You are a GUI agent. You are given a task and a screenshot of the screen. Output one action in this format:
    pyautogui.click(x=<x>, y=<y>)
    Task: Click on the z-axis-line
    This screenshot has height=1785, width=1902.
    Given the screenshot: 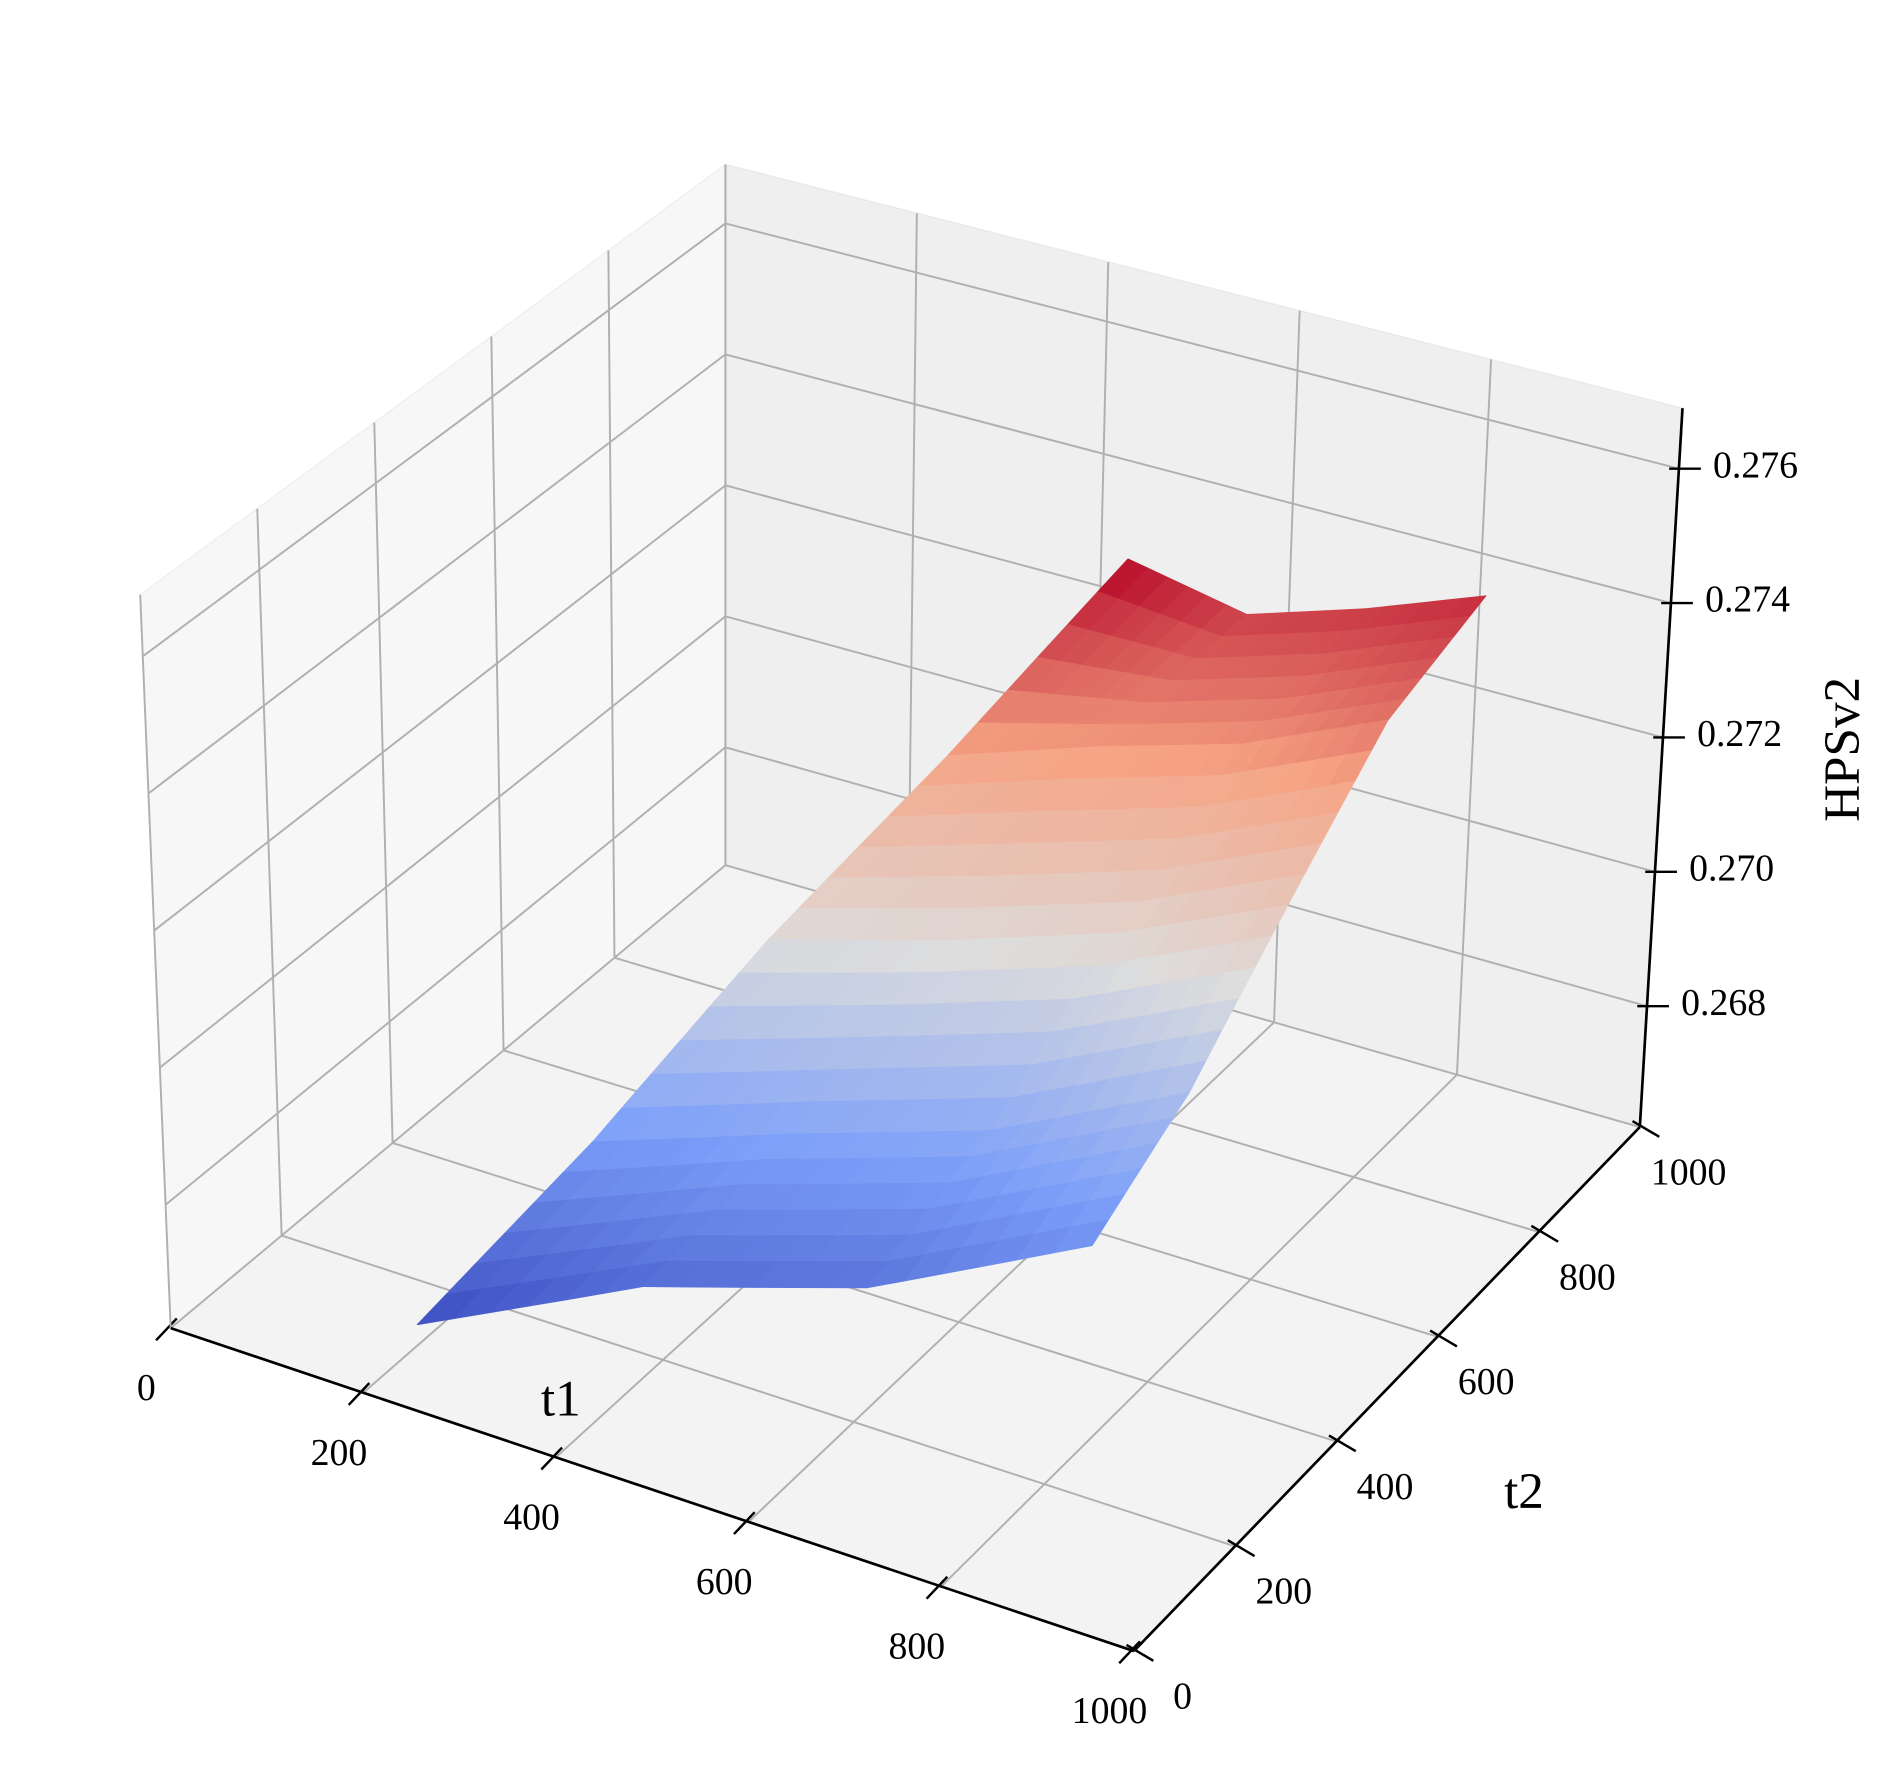 What is the action you would take?
    pyautogui.click(x=1661, y=768)
    